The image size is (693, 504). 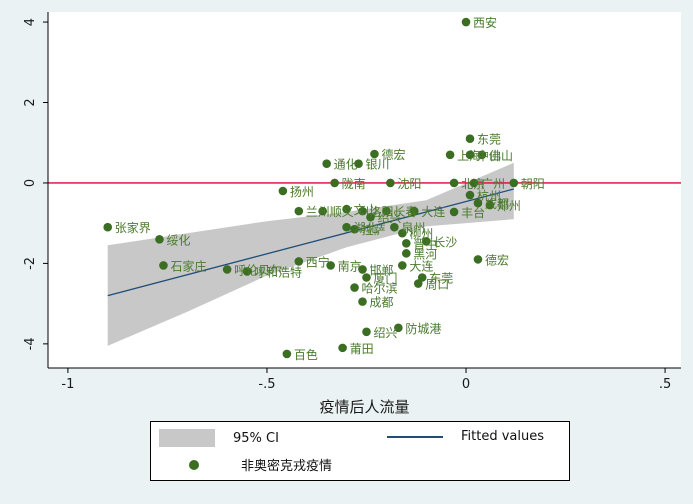 I want to click on fitted-line, so click(x=310, y=242).